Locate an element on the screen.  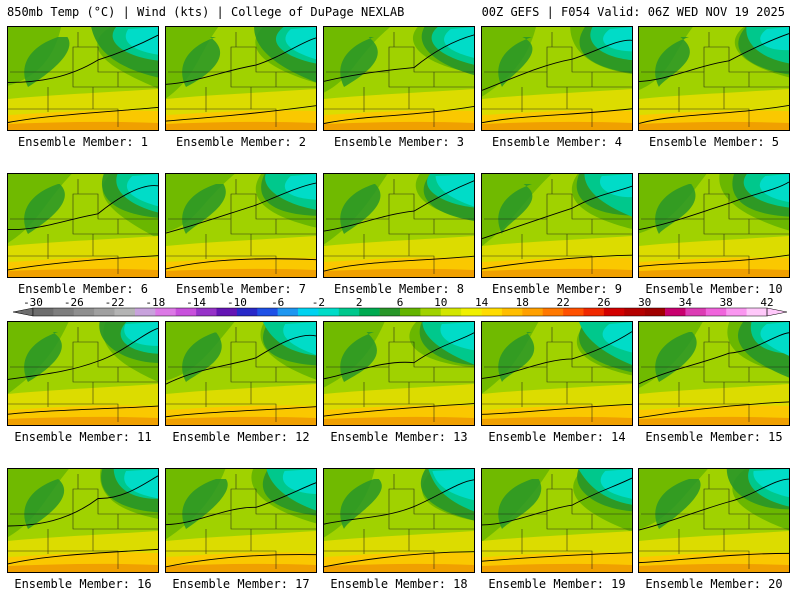
ensemble-member-19-map is located at coordinates (557, 520).